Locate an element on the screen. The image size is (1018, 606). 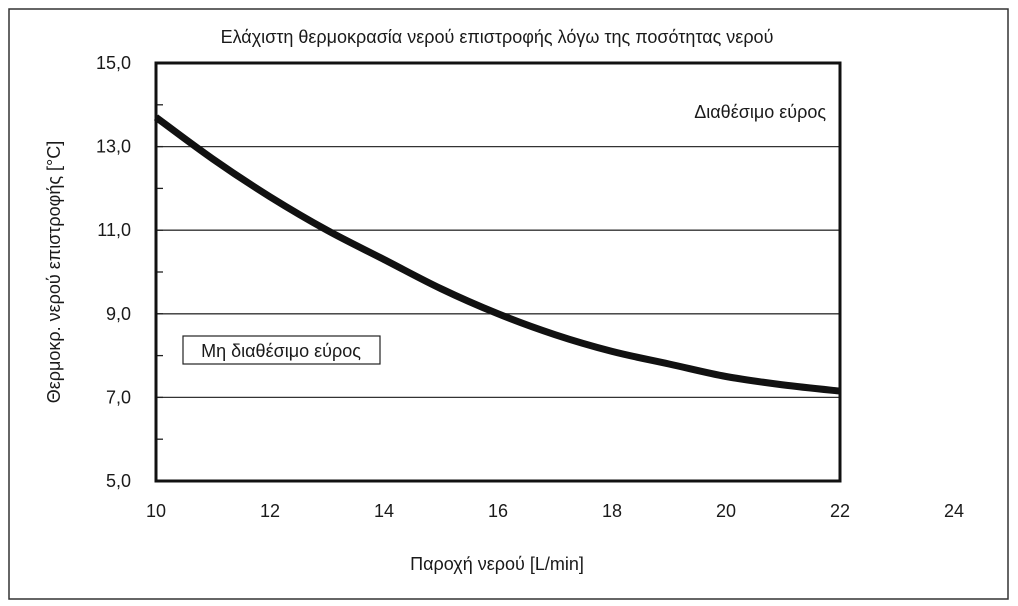
x-tick-label: 14 is located at coordinates (384, 511).